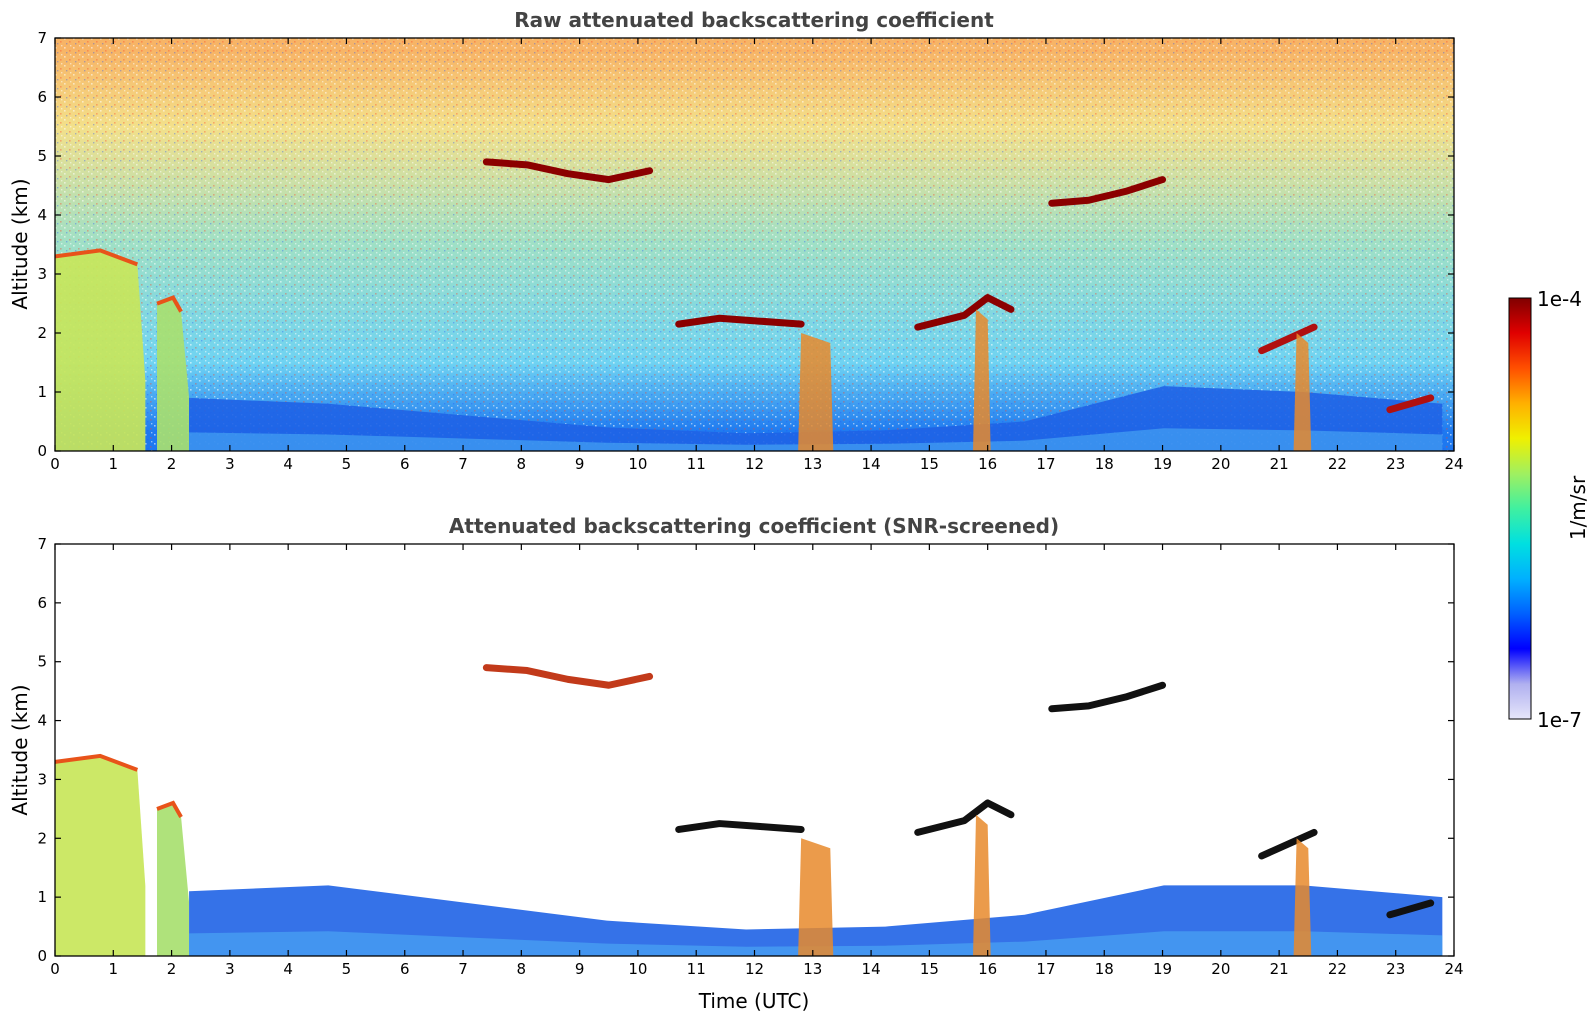 This screenshot has height=1020, width=1595. Describe the element at coordinates (522, 464) in the screenshot. I see `x-tick-label: 8` at that location.